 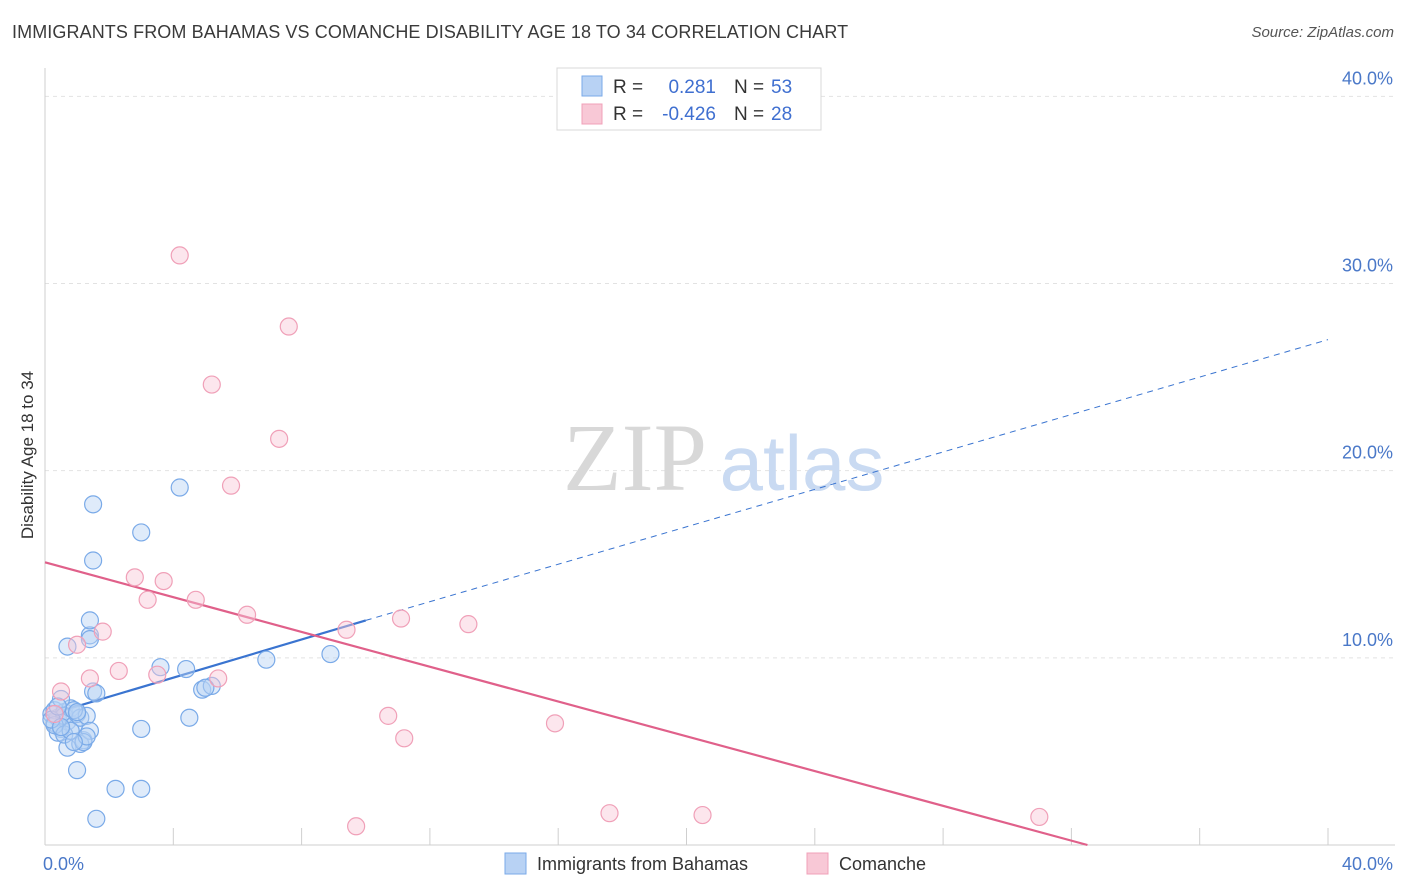 I want to click on x-tick-label-1: 40.0%, so click(x=1367, y=864).